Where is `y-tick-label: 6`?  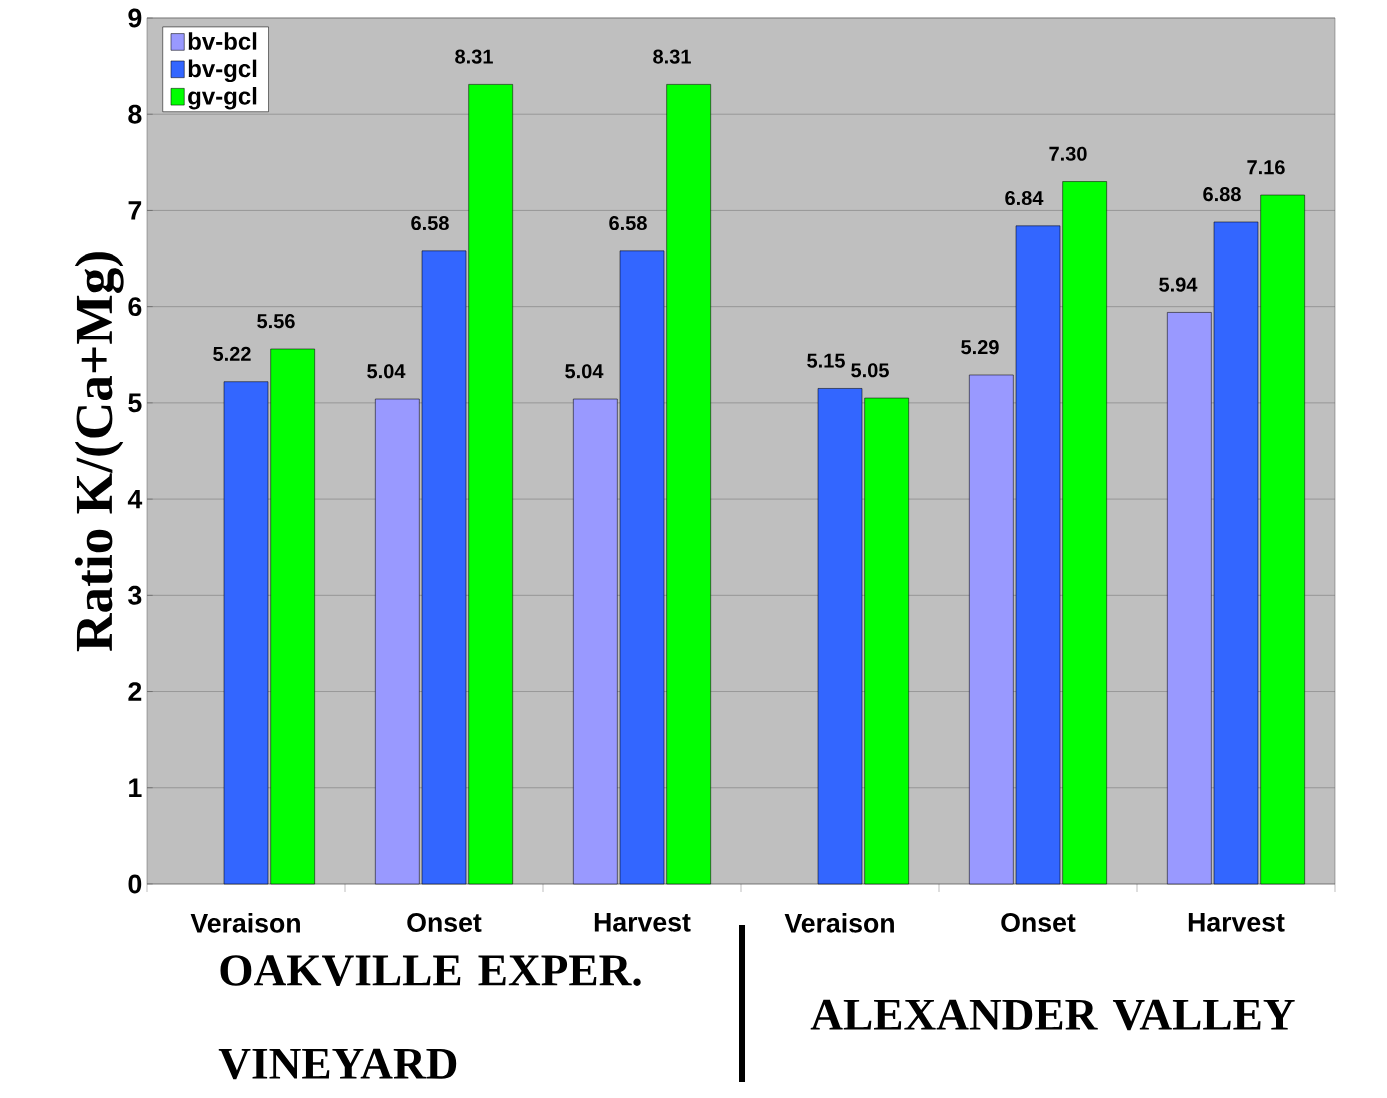
y-tick-label: 6 is located at coordinates (135, 307).